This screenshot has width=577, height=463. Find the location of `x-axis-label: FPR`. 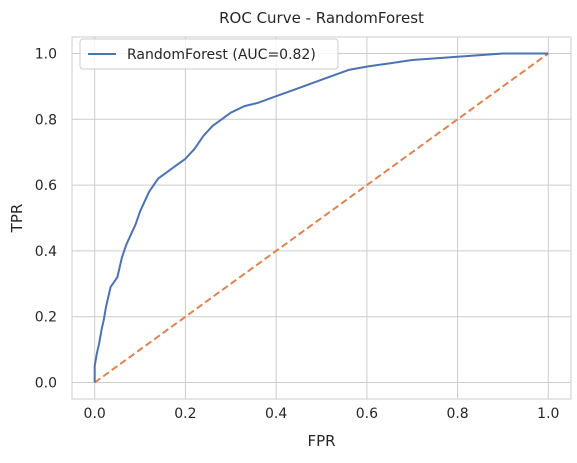

x-axis-label: FPR is located at coordinates (321, 441).